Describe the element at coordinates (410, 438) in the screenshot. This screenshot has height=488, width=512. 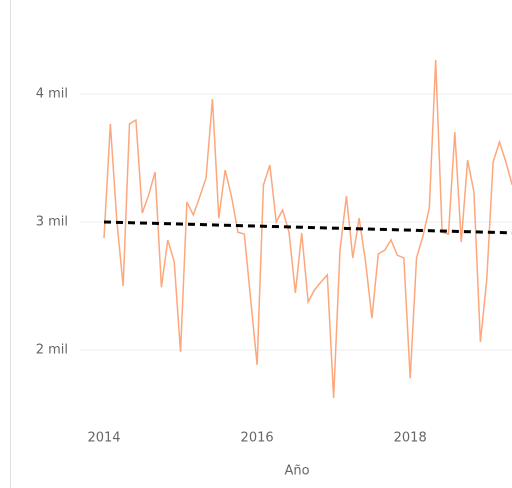
I see `x-tick-label: 2018` at that location.